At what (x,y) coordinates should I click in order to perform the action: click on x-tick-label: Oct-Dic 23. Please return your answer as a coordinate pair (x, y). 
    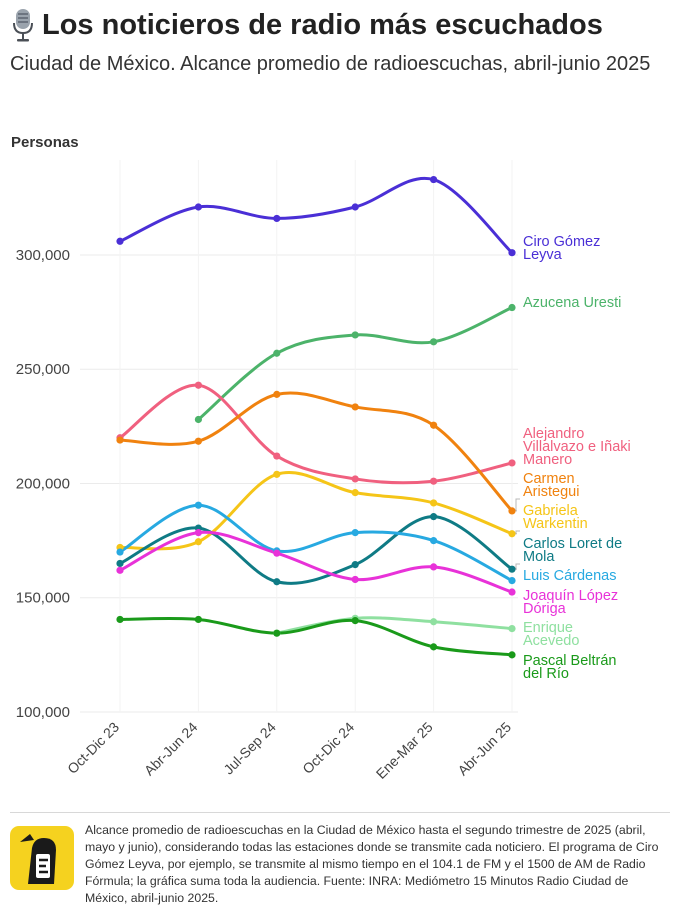
    Looking at the image, I should click on (93, 748).